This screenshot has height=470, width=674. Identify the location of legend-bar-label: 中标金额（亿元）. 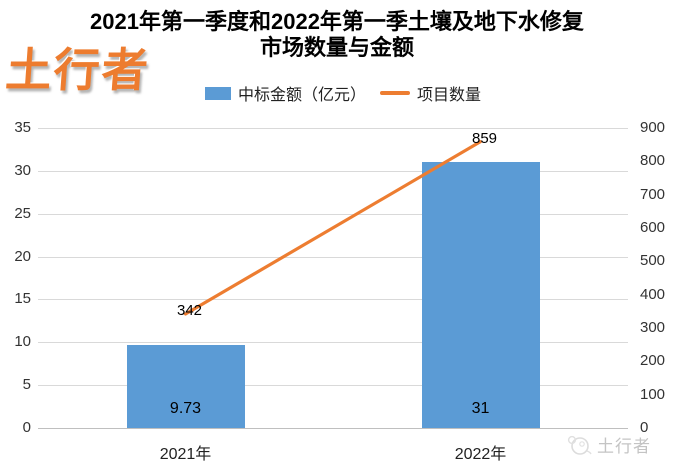
(301, 95).